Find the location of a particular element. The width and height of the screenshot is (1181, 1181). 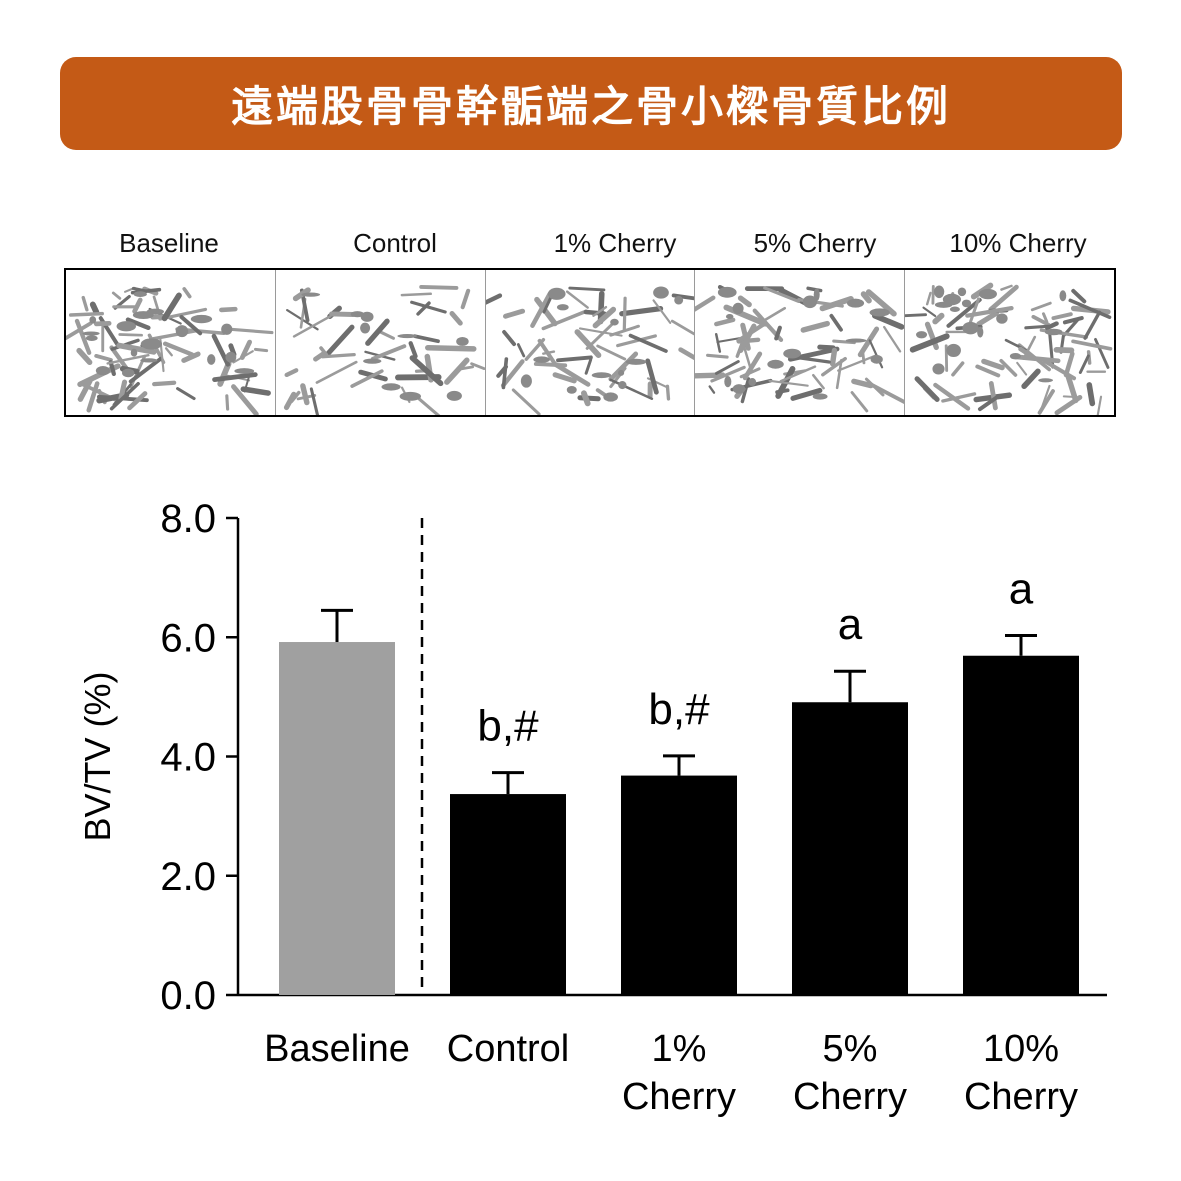

title-banner: 遠端股骨骨幹骺端之骨小樑骨質比例 is located at coordinates (591, 103).